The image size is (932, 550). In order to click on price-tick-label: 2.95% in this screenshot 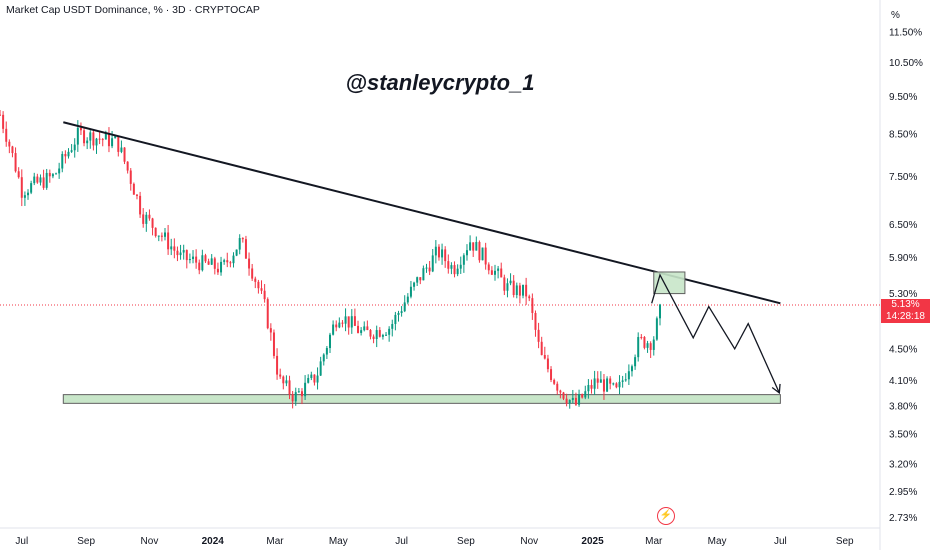, I will do `click(903, 492)`.